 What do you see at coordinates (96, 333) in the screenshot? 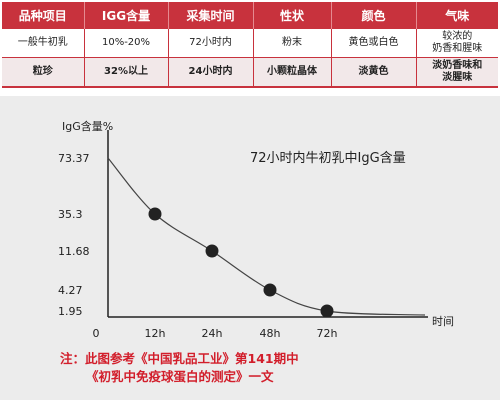
I see `x-tick-label: 0` at bounding box center [96, 333].